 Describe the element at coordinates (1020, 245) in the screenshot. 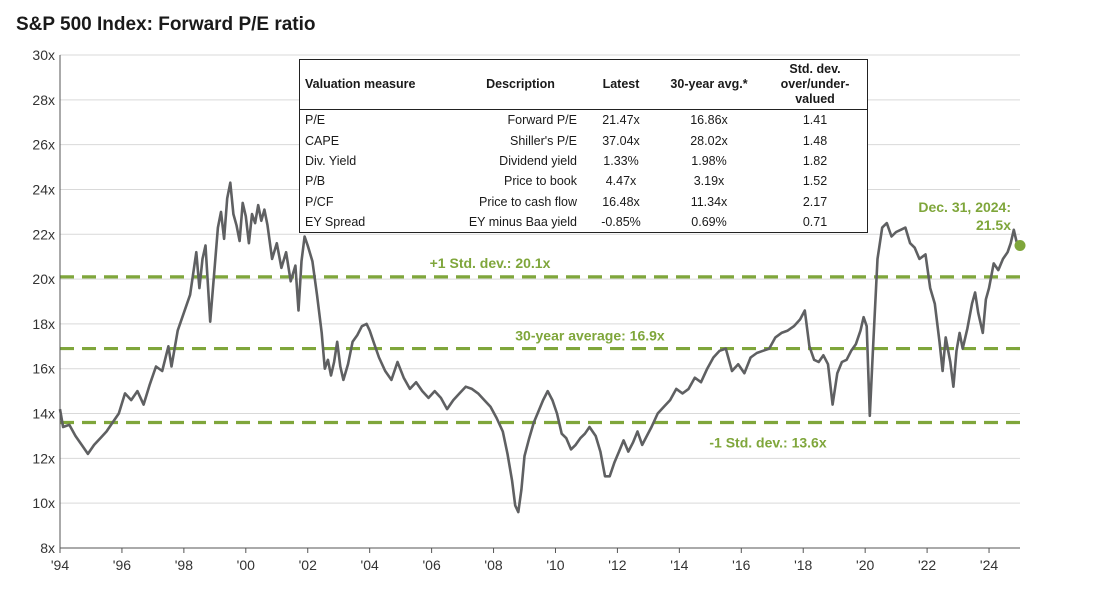

I see `endpoint-marker` at that location.